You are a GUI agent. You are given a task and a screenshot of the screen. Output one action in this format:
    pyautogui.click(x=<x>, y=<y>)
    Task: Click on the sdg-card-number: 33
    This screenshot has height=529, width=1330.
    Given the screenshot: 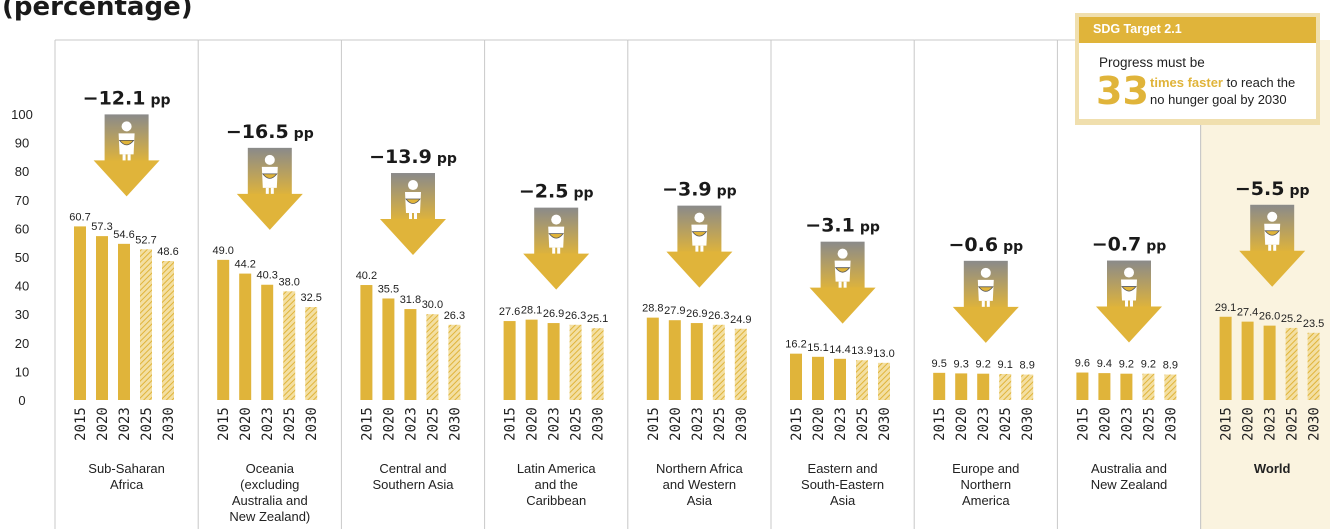 What is the action you would take?
    pyautogui.click(x=1122, y=91)
    